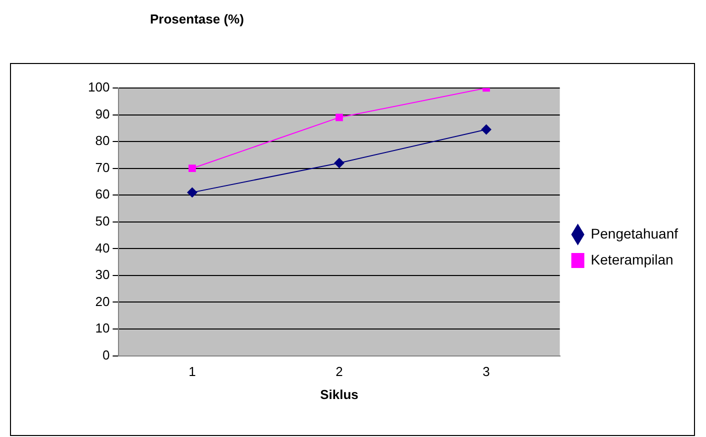 The height and width of the screenshot is (437, 706). I want to click on y-tick-label: 40, so click(102, 248).